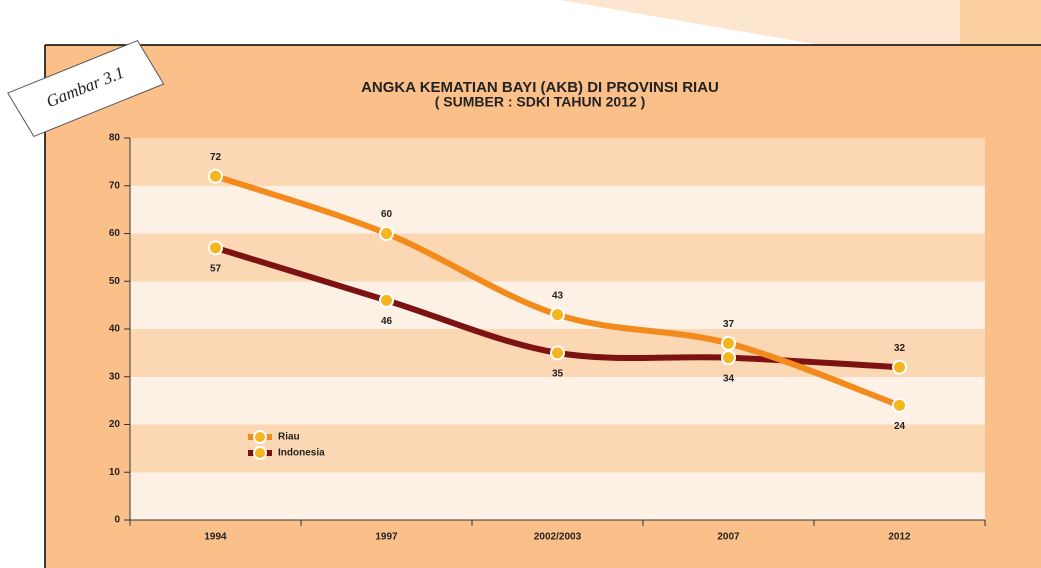 This screenshot has width=1041, height=568. Describe the element at coordinates (115, 424) in the screenshot. I see `y-tick-label: 20` at that location.